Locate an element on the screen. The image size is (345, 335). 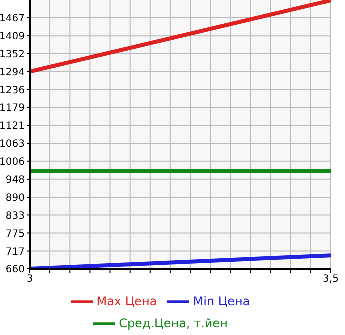
x-tick-label: 3,5 is located at coordinates (331, 280).